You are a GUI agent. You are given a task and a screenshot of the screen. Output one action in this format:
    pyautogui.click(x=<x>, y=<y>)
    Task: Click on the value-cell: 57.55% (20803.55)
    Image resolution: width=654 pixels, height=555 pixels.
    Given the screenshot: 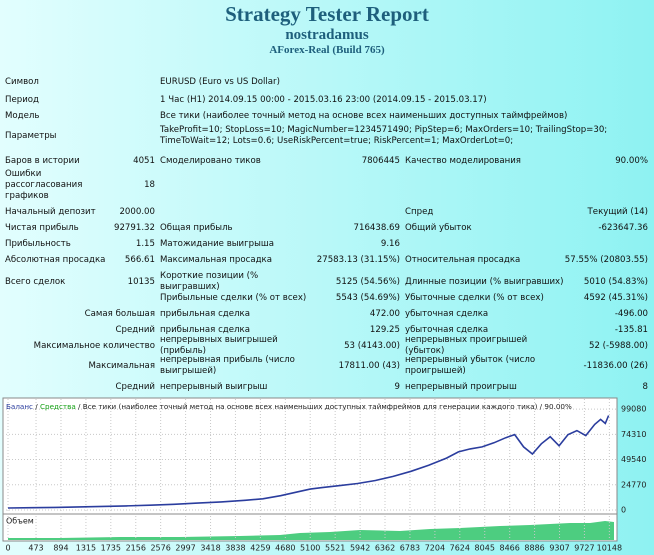 What is the action you would take?
    pyautogui.click(x=606, y=259)
    